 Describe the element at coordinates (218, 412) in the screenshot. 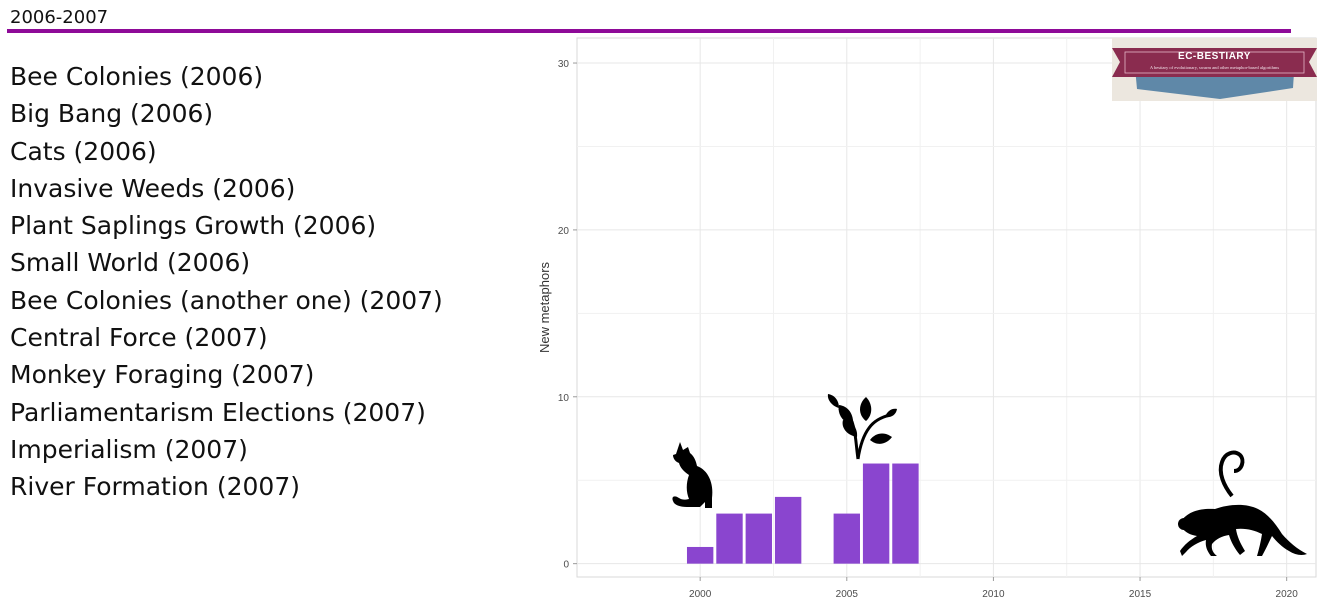

I see `list-item: Parliamentarism Elections (2007)` at that location.